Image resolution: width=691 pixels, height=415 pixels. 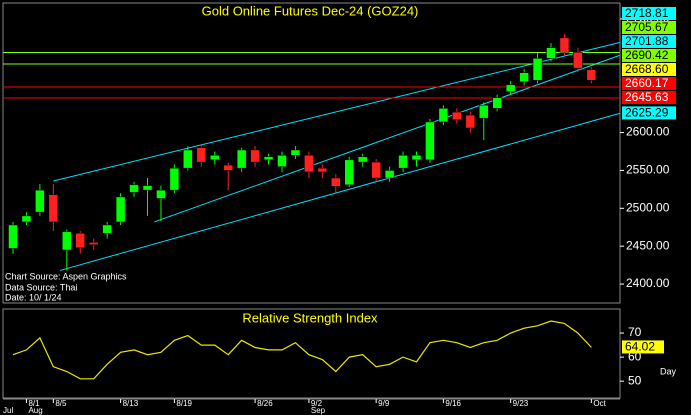 I want to click on price-label: 2660.17, so click(x=647, y=83).